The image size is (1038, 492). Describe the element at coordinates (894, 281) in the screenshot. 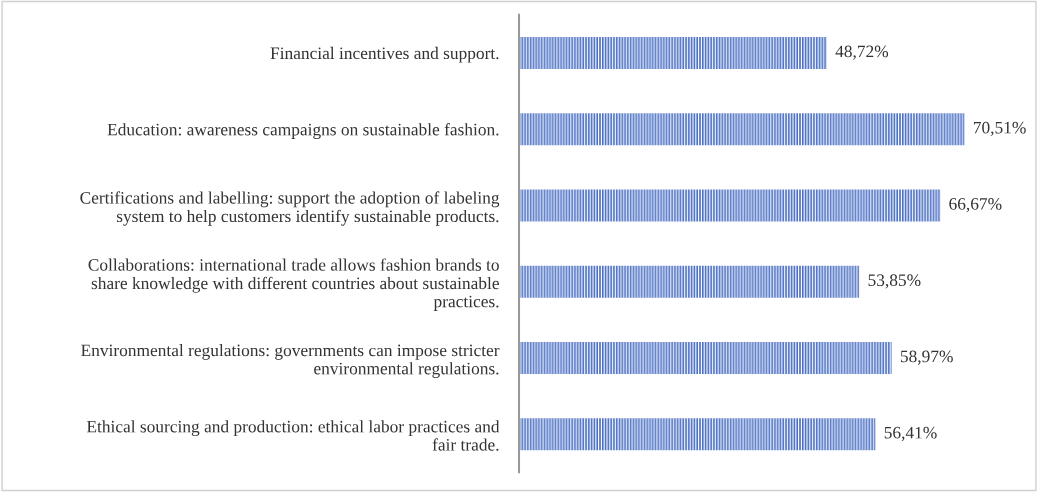

I see `data-label: 53,85%` at that location.